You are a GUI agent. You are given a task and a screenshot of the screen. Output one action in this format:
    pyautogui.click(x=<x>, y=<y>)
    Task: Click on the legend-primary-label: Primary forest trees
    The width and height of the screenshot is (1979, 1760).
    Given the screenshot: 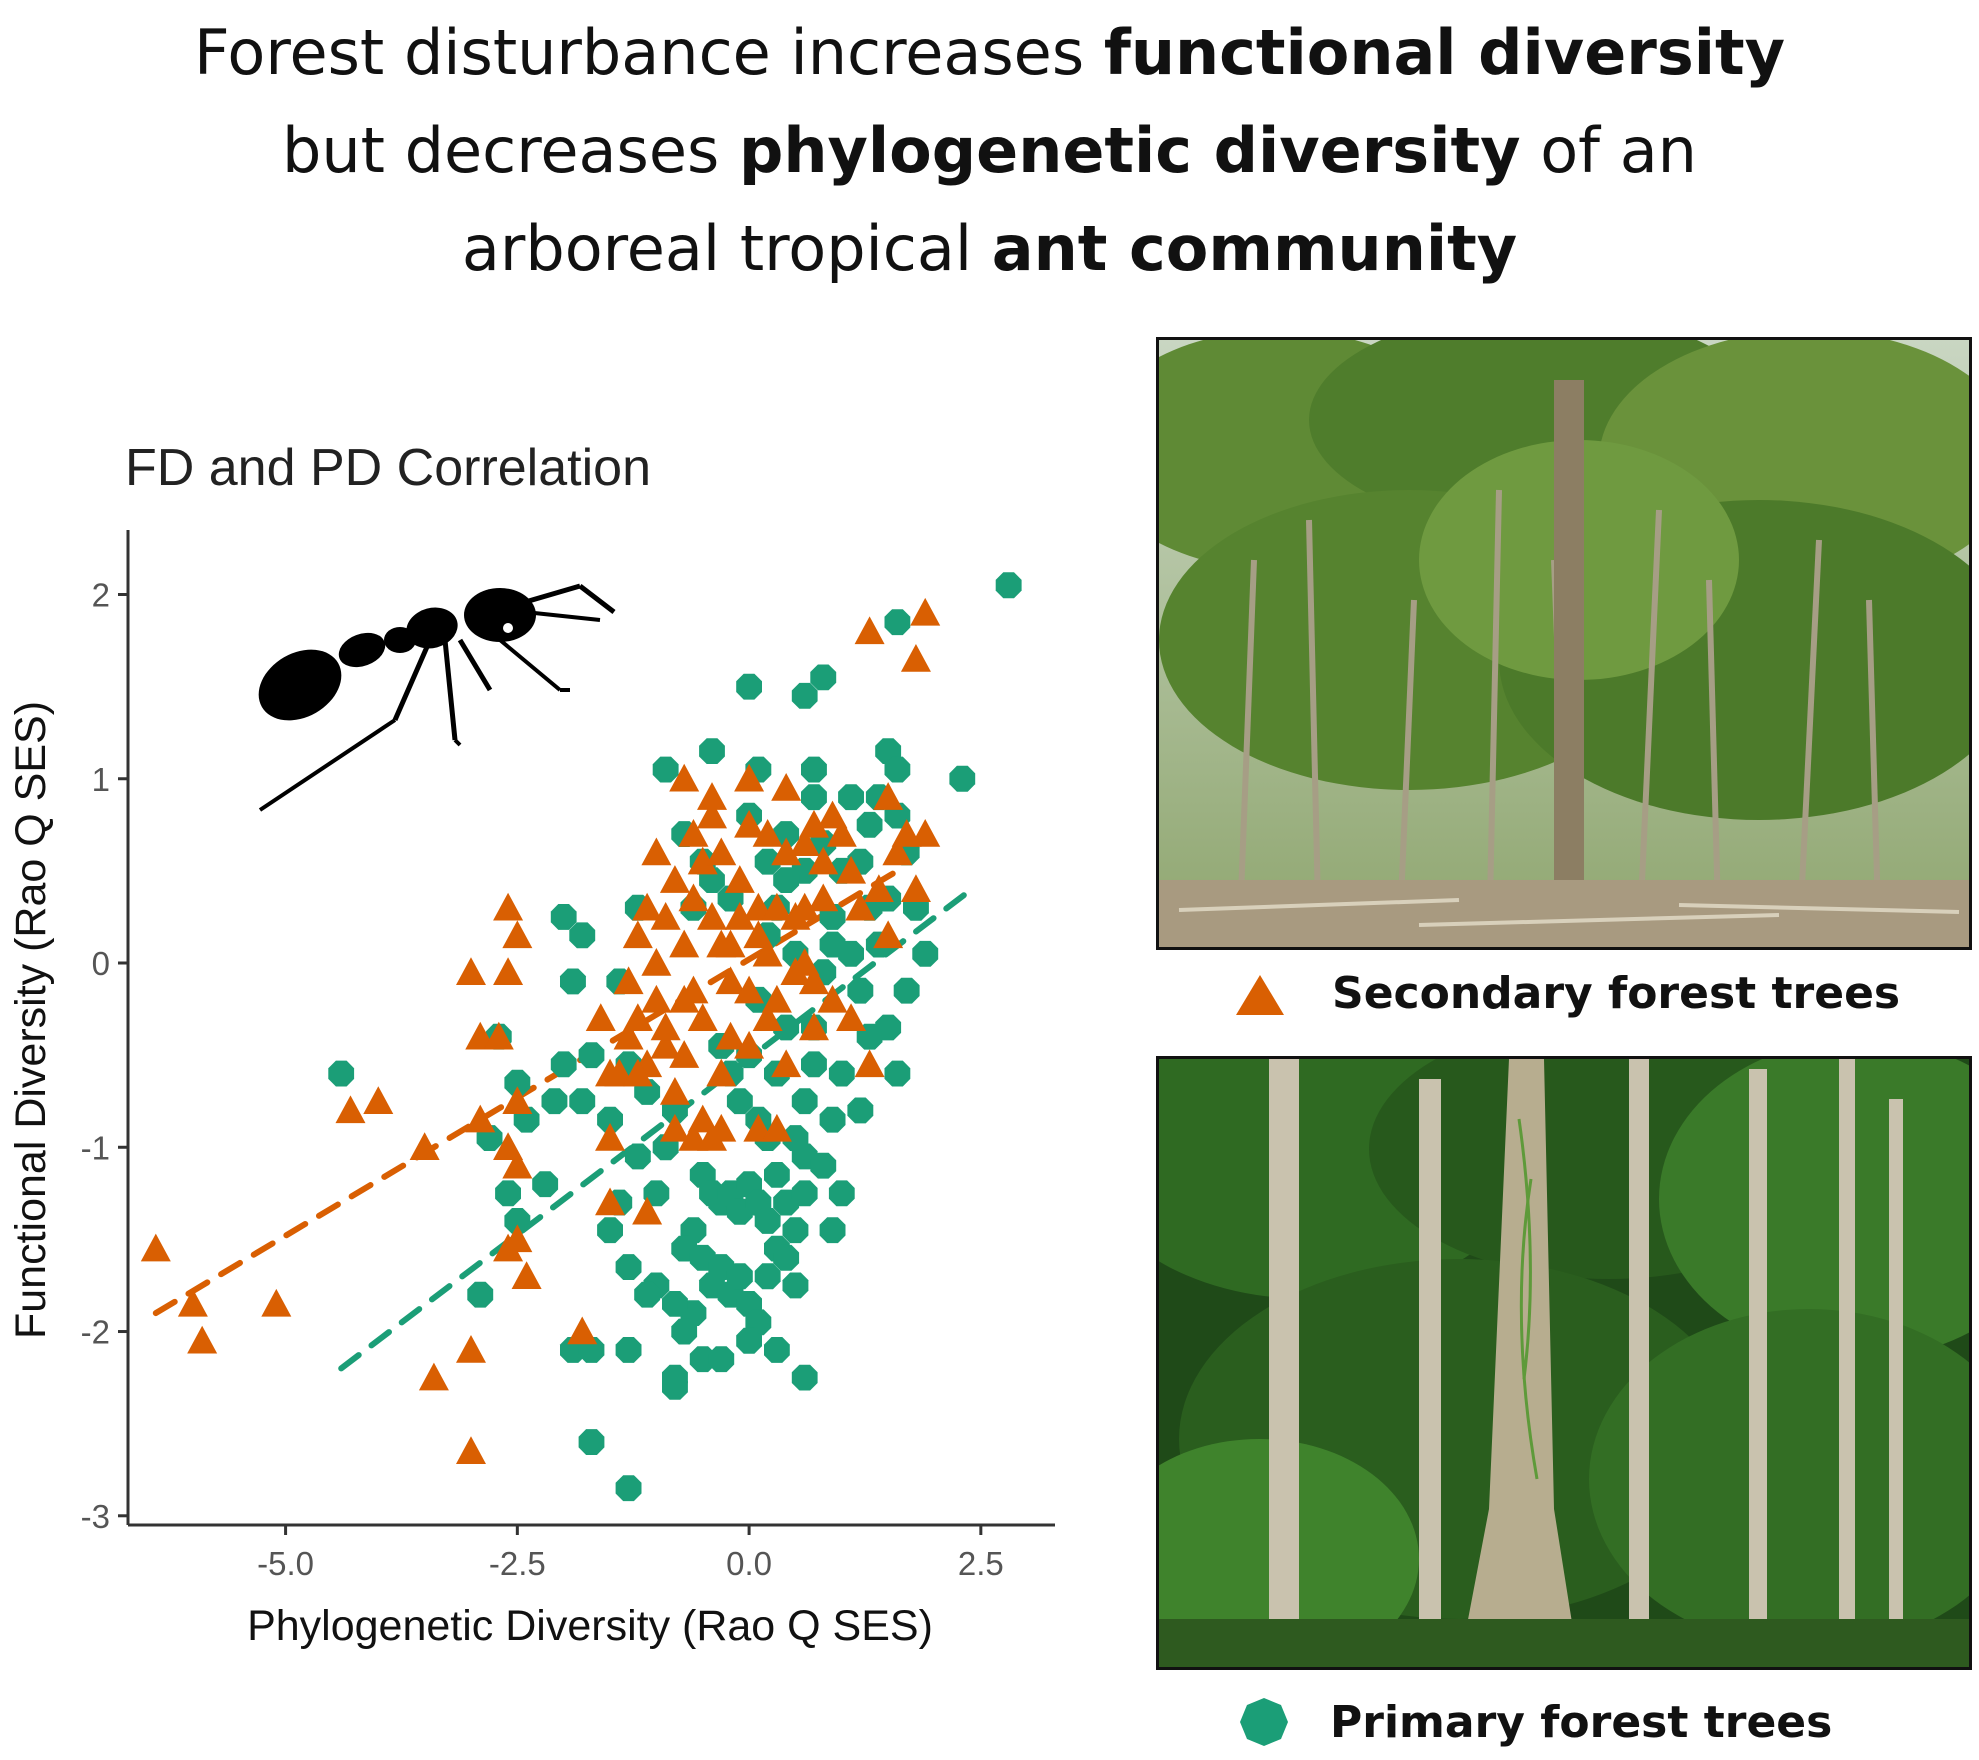 What is the action you would take?
    pyautogui.click(x=1581, y=1722)
    